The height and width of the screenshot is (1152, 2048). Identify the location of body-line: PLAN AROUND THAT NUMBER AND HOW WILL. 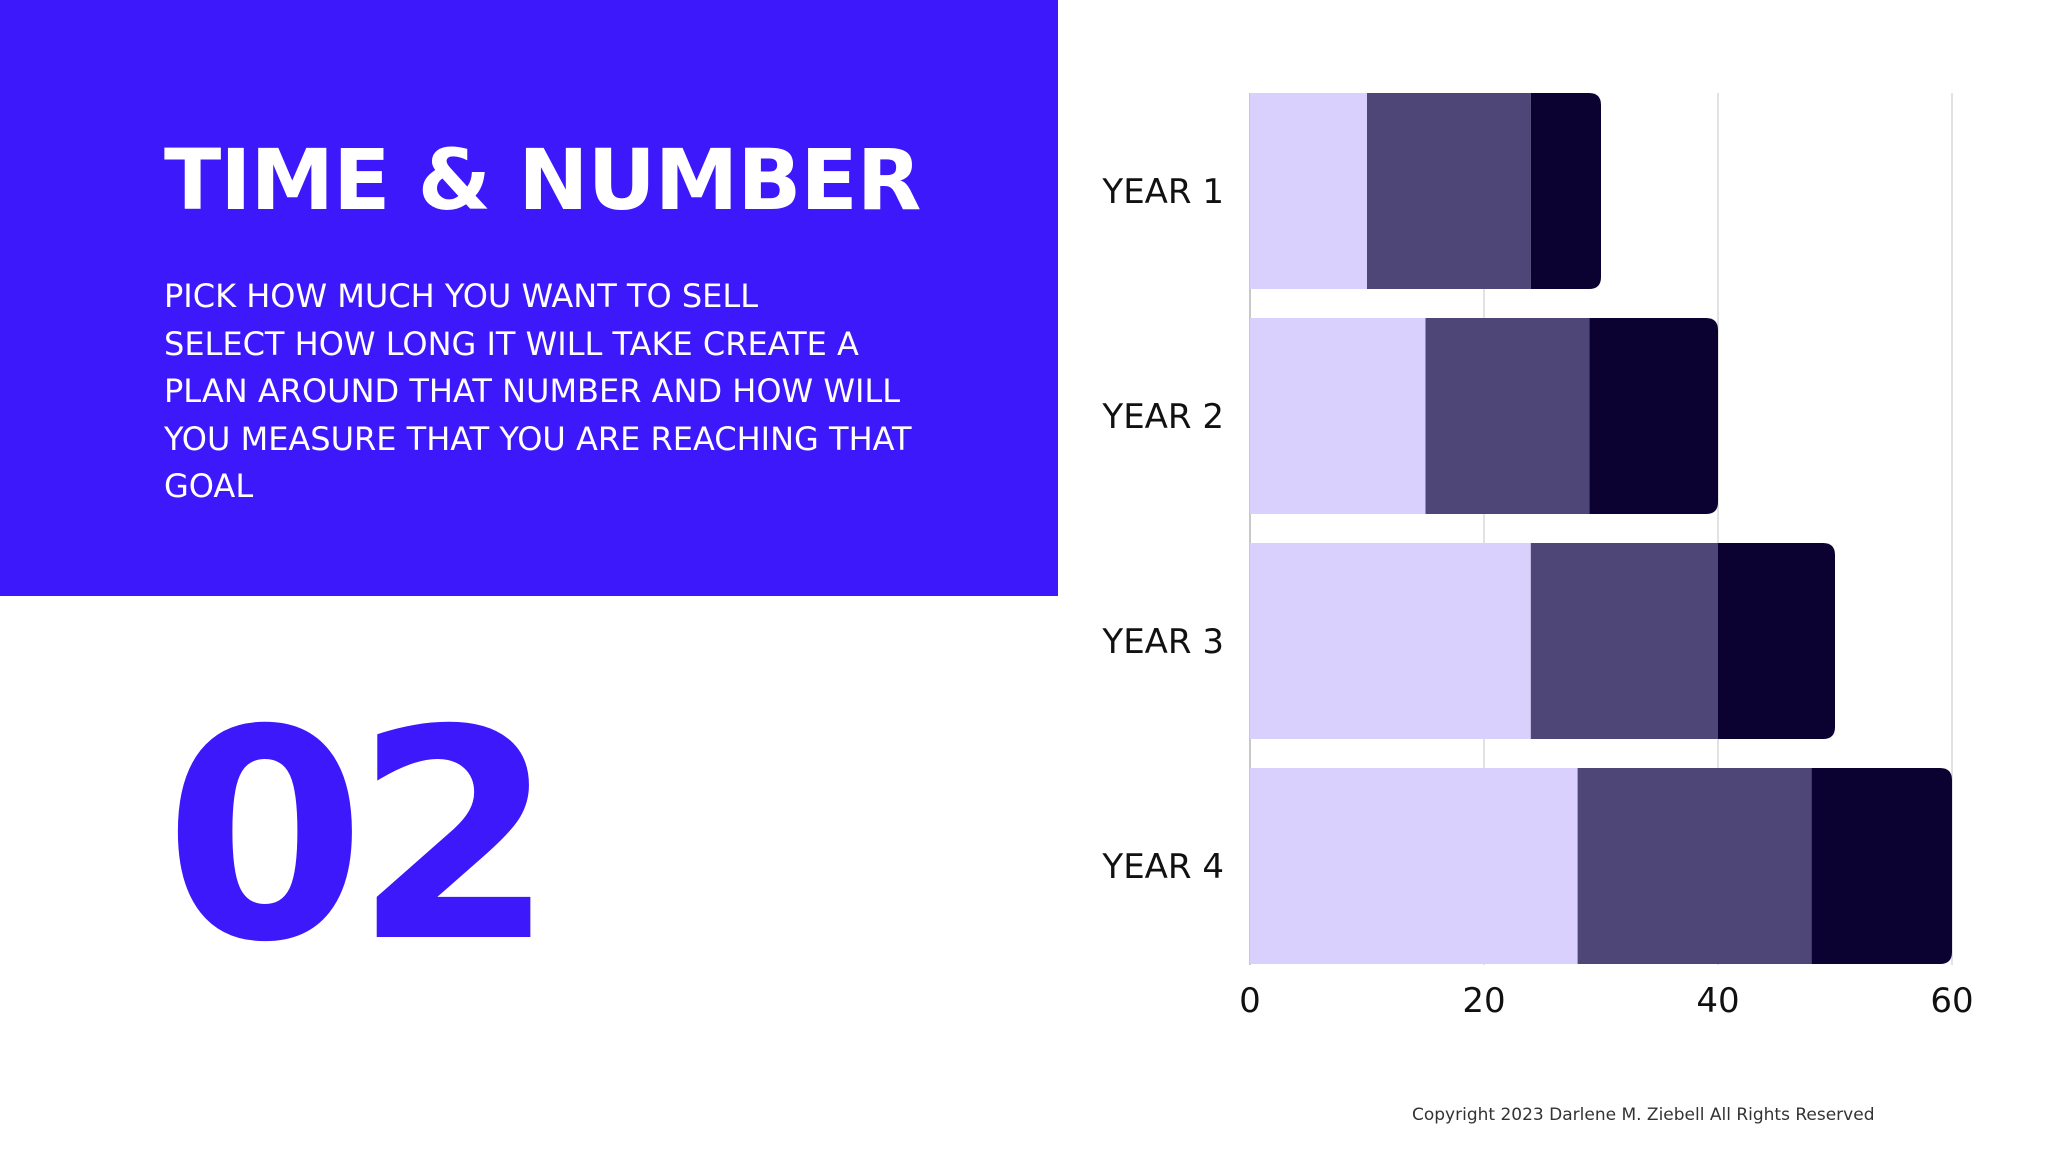
(532, 391).